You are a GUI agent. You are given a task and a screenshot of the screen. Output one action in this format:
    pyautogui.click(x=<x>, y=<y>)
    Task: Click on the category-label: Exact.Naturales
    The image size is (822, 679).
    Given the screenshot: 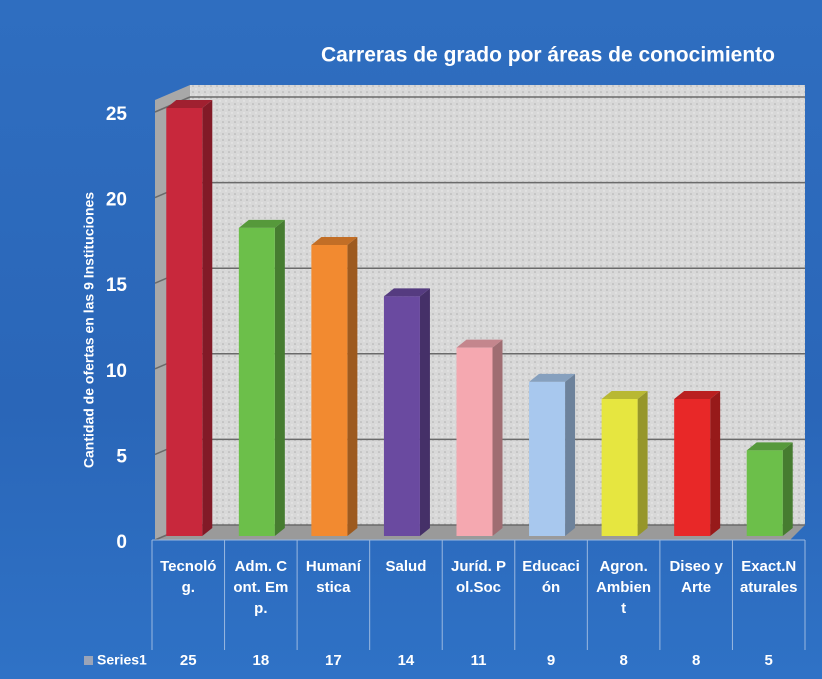 What is the action you would take?
    pyautogui.click(x=768, y=577)
    